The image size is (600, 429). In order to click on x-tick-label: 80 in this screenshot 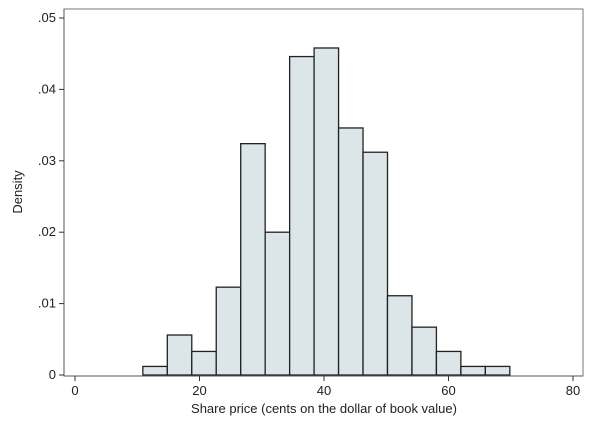, I will do `click(573, 390)`.